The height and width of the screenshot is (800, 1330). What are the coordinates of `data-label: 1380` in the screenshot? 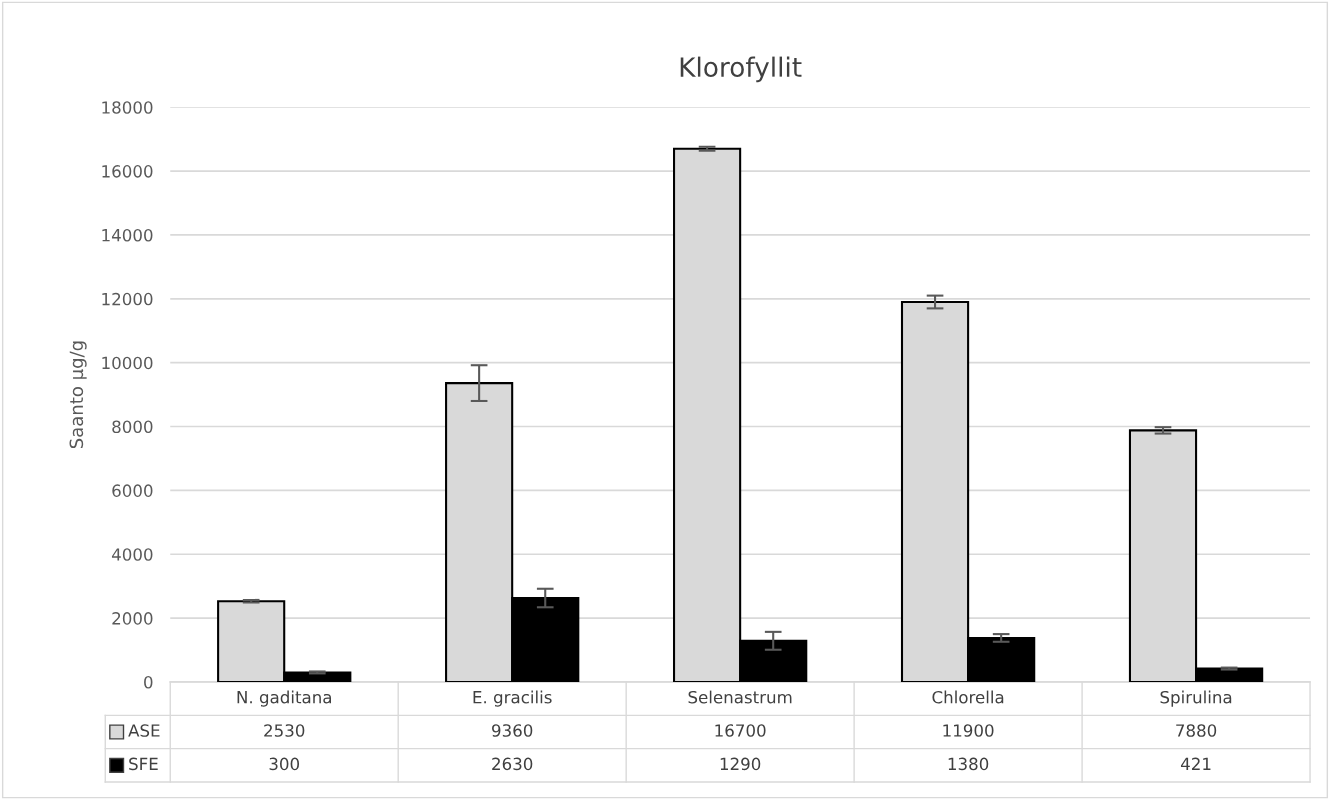 It's located at (968, 764).